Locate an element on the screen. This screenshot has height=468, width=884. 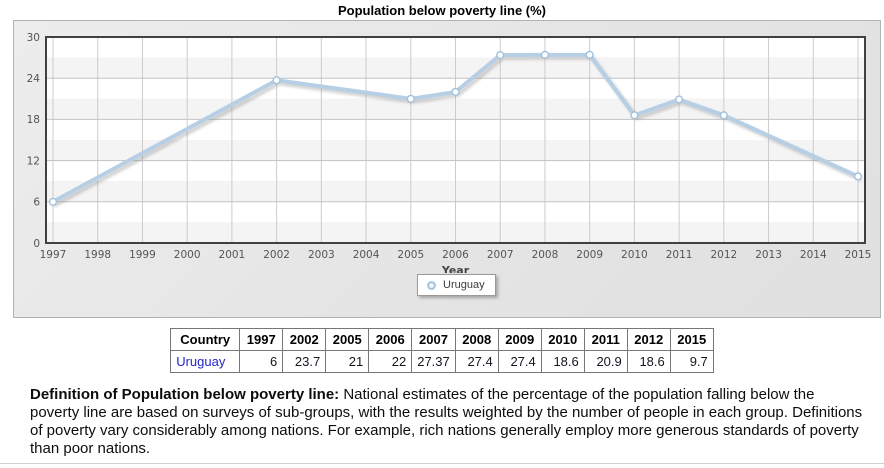
table-value-cell: 6 is located at coordinates (261, 361).